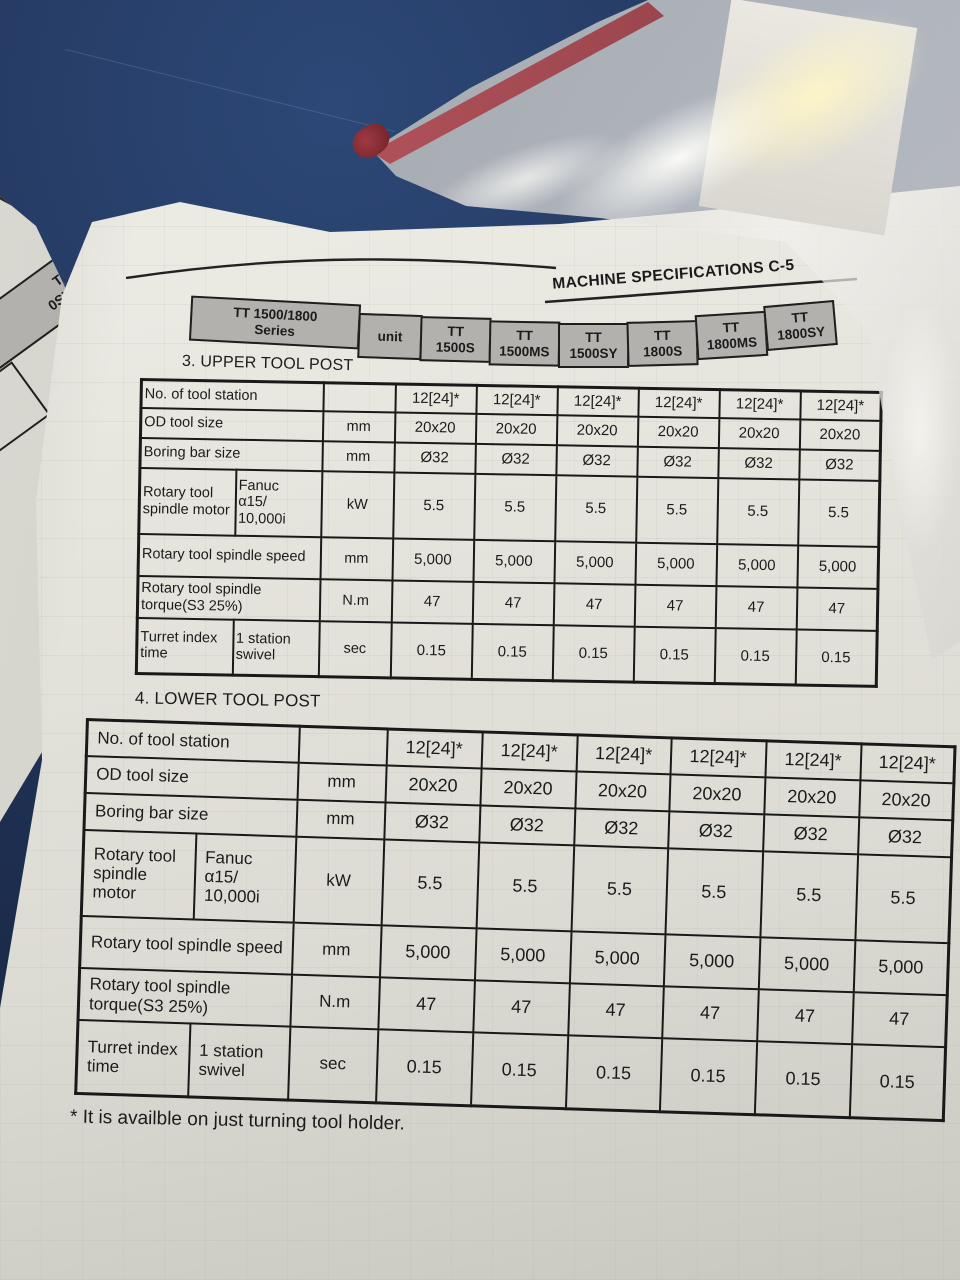  Describe the element at coordinates (229, 598) in the screenshot. I see `row-label-cell: Rotary tool spindle torque(S3 25%)` at that location.